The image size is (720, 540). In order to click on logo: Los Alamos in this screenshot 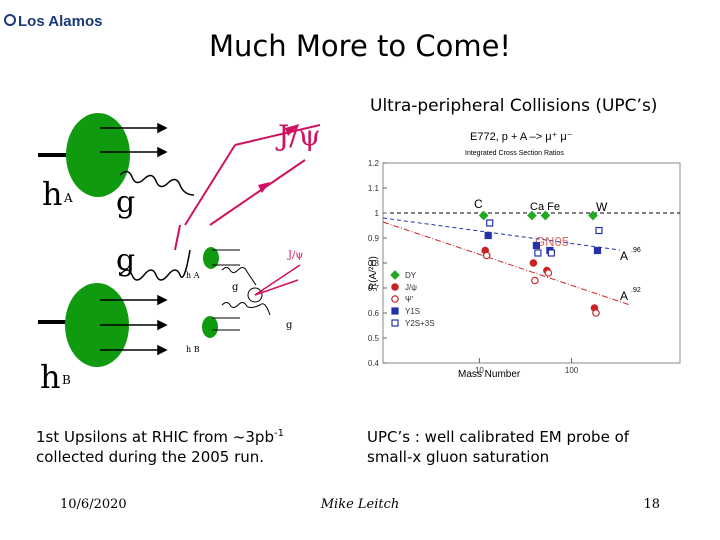, I will do `click(53, 21)`.